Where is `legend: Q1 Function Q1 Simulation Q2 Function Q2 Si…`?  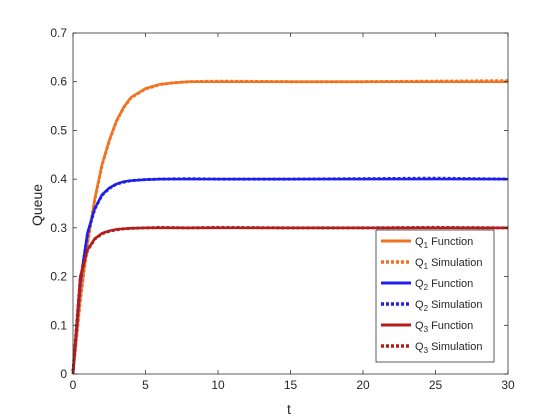
legend: Q1 Function Q1 Simulation Q2 Function Q2 Si… is located at coordinates (435, 296).